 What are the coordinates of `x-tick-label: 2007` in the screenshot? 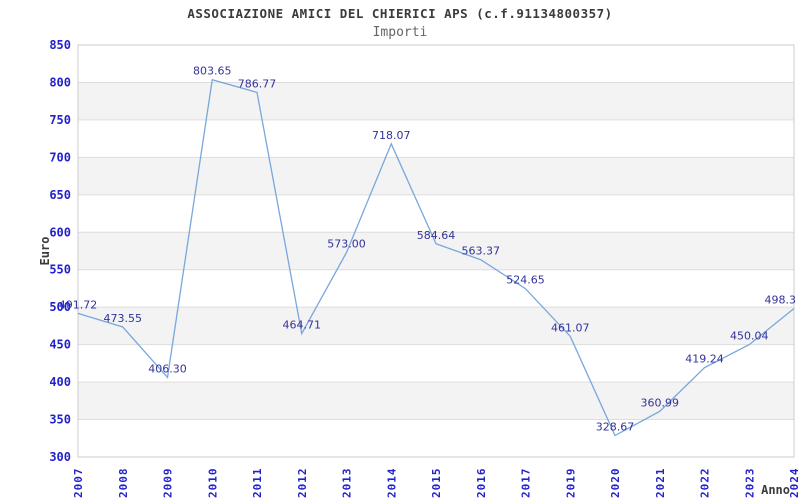 It's located at (78, 483).